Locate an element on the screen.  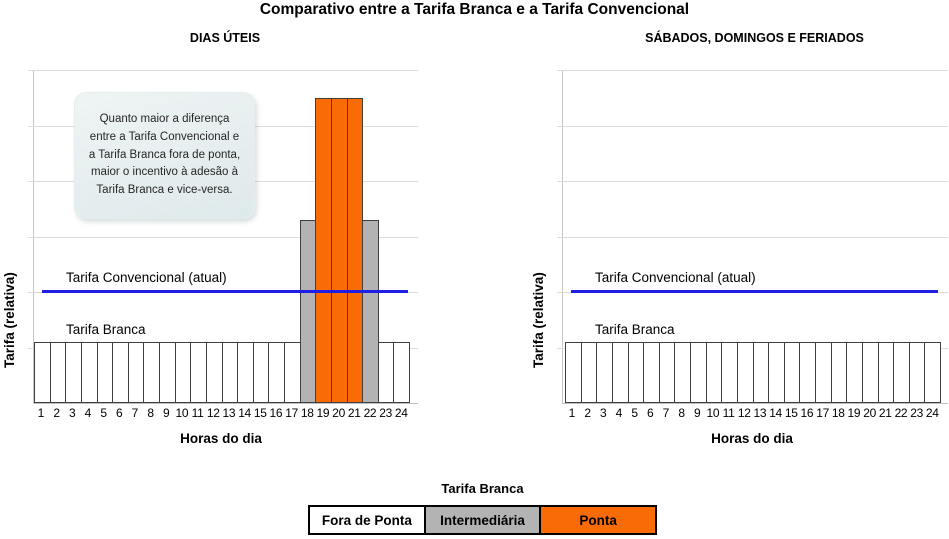
x-tick-1: 1 is located at coordinates (572, 413).